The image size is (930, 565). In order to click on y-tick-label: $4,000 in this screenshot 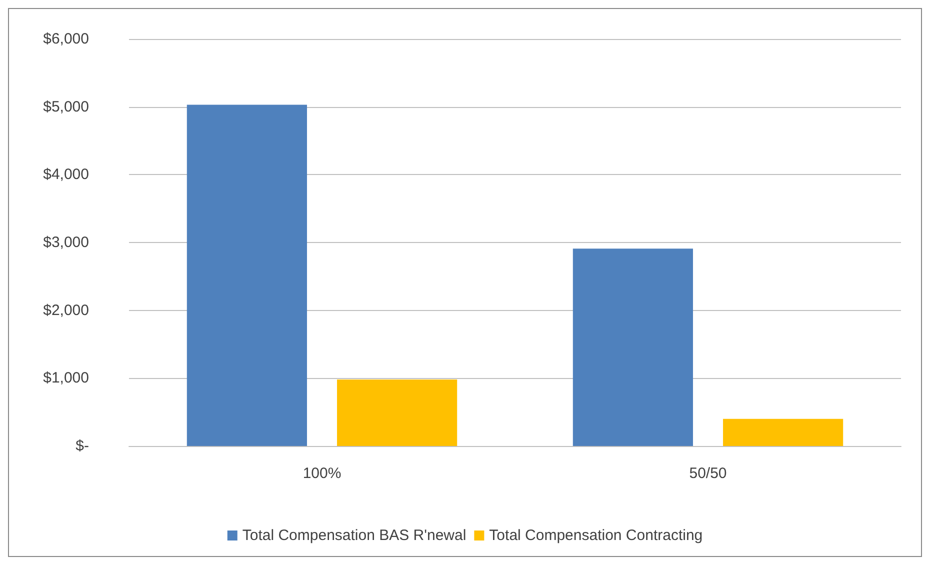, I will do `click(66, 175)`.